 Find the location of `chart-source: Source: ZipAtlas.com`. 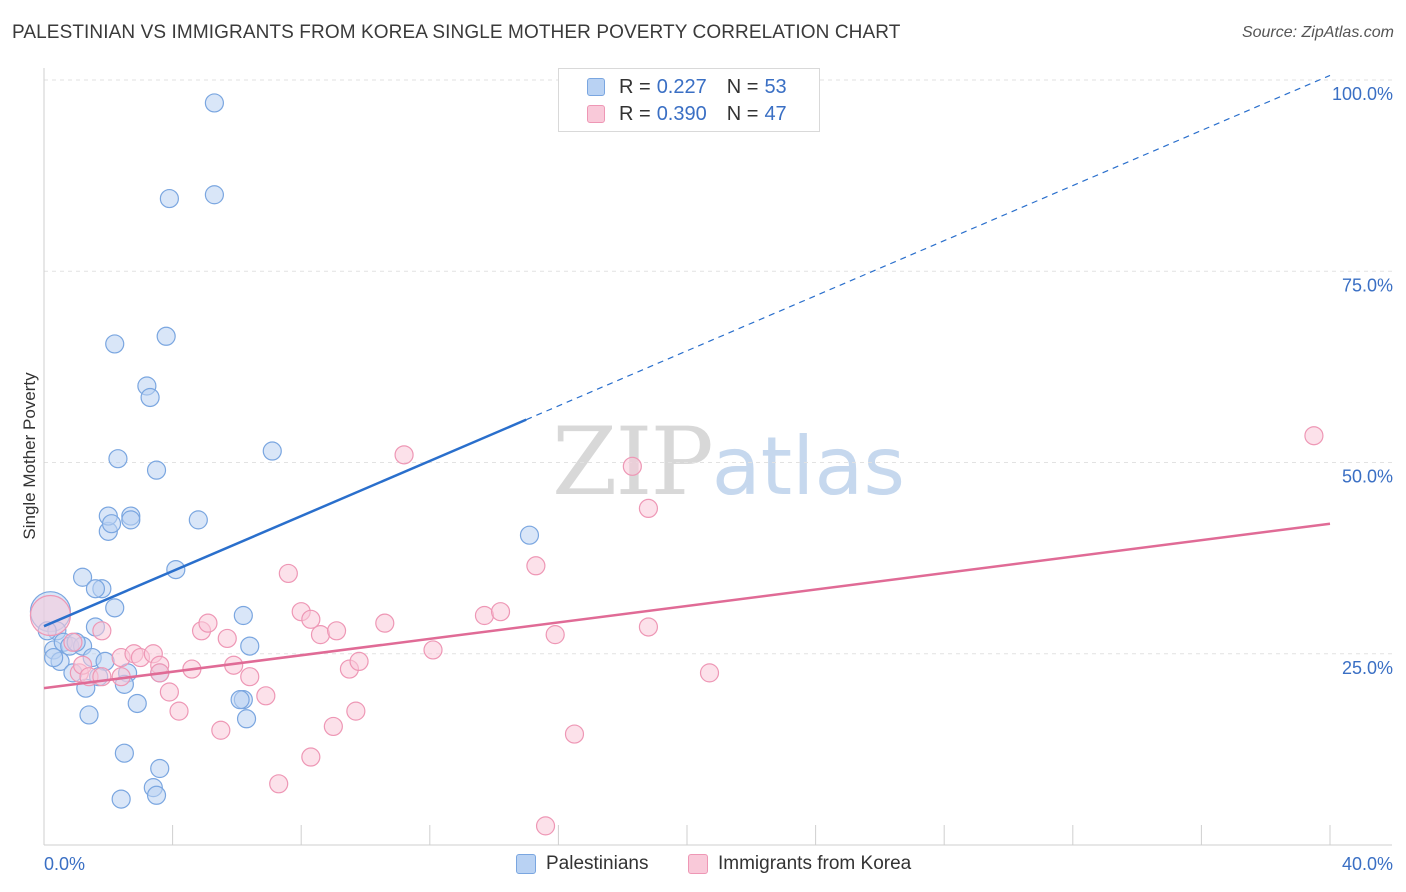

chart-source: Source: ZipAtlas.com is located at coordinates (1317, 32).